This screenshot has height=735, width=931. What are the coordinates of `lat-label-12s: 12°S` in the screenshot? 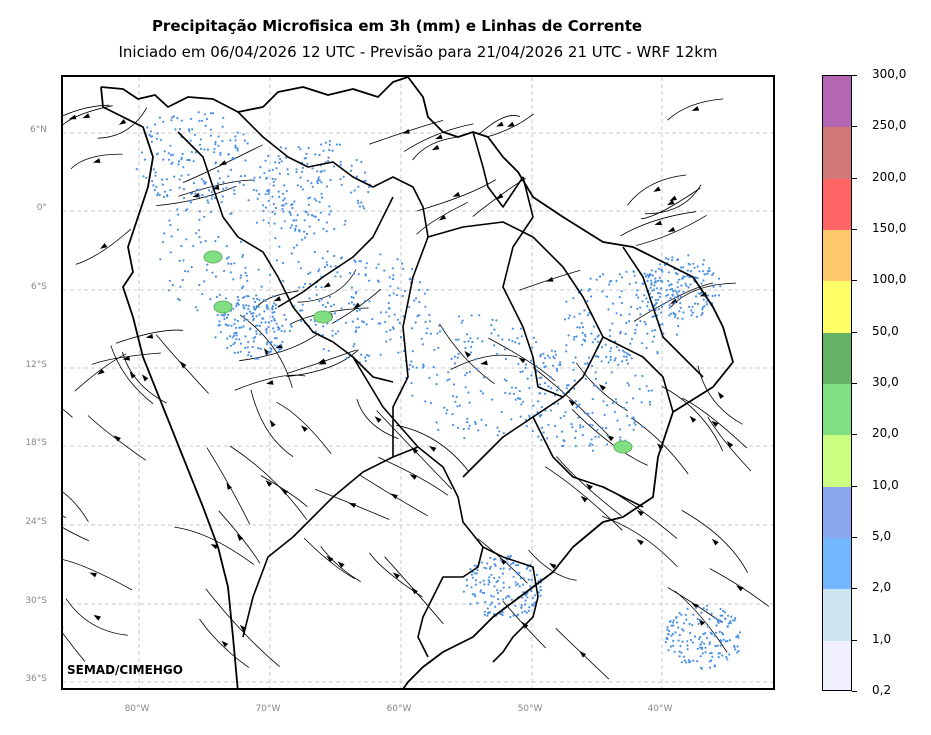 It's located at (36, 365).